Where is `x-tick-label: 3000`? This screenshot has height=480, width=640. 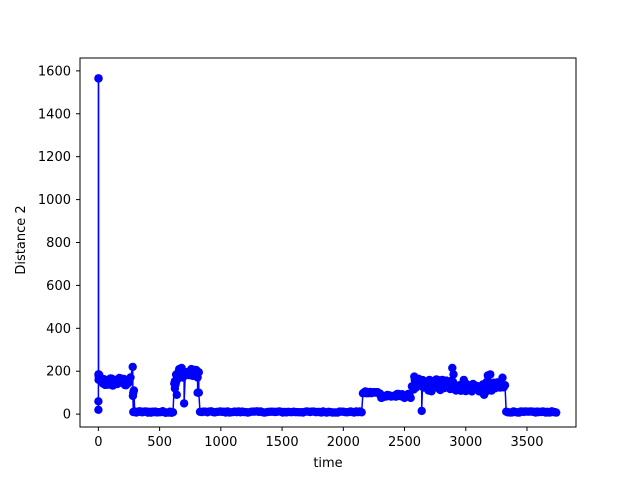 x-tick-label: 3000 is located at coordinates (465, 442).